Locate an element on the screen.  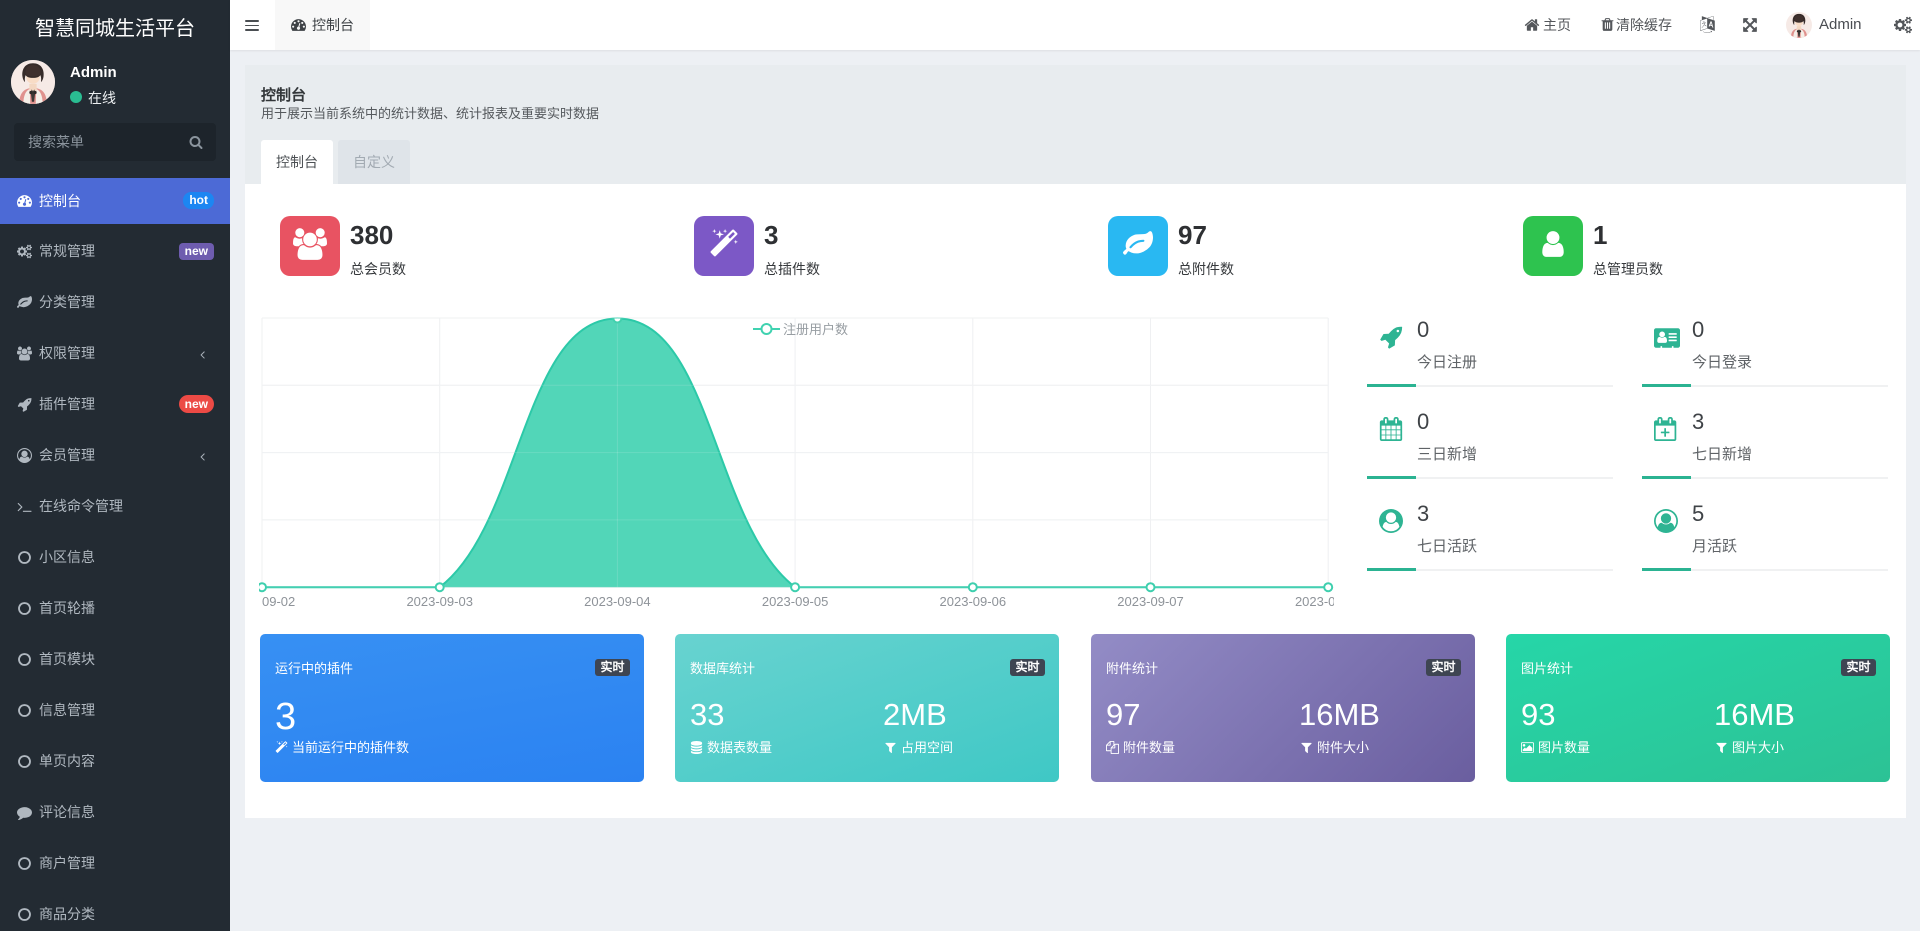
svg-text: 2023-09-07 is located at coordinates (1150, 601).